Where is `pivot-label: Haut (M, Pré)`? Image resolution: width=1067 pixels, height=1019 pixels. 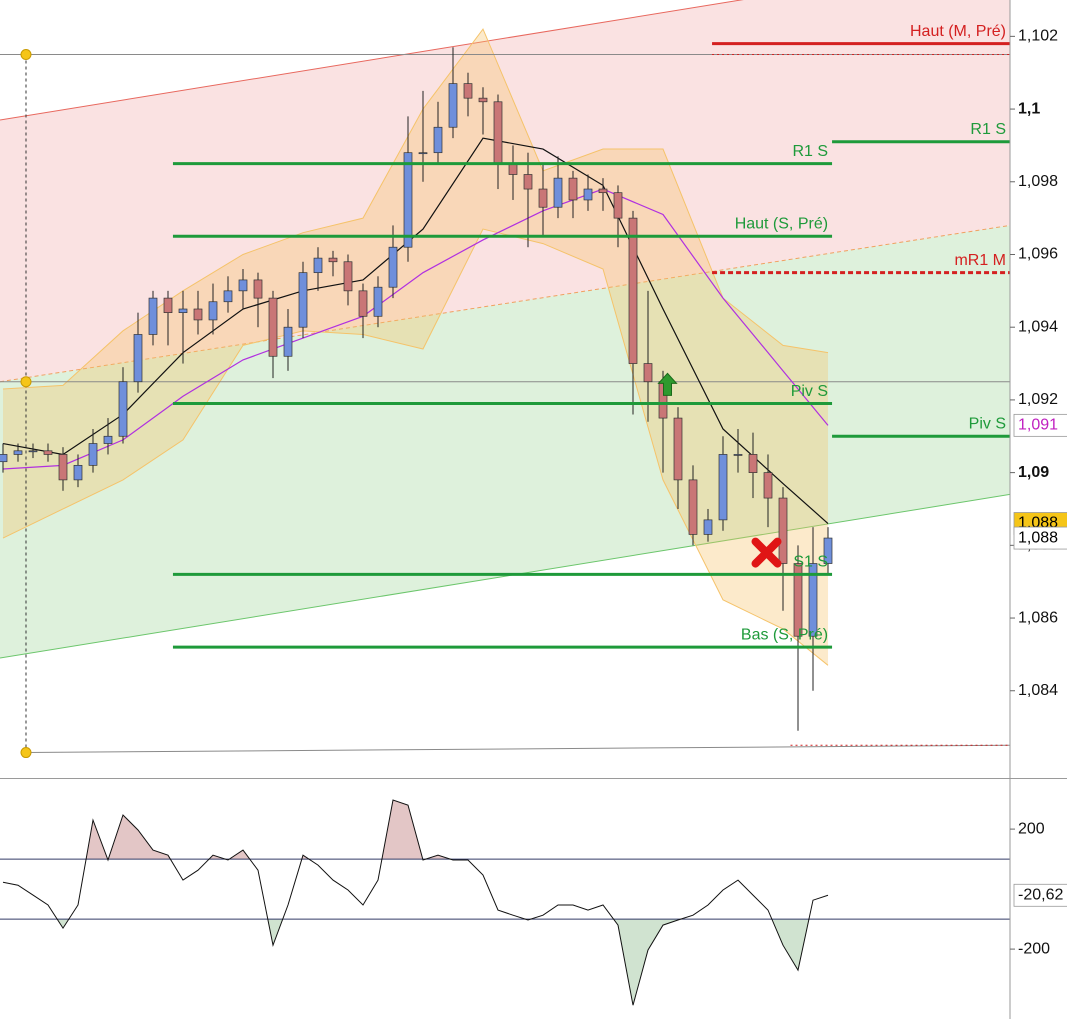
pivot-label: Haut (M, Pré) is located at coordinates (958, 31).